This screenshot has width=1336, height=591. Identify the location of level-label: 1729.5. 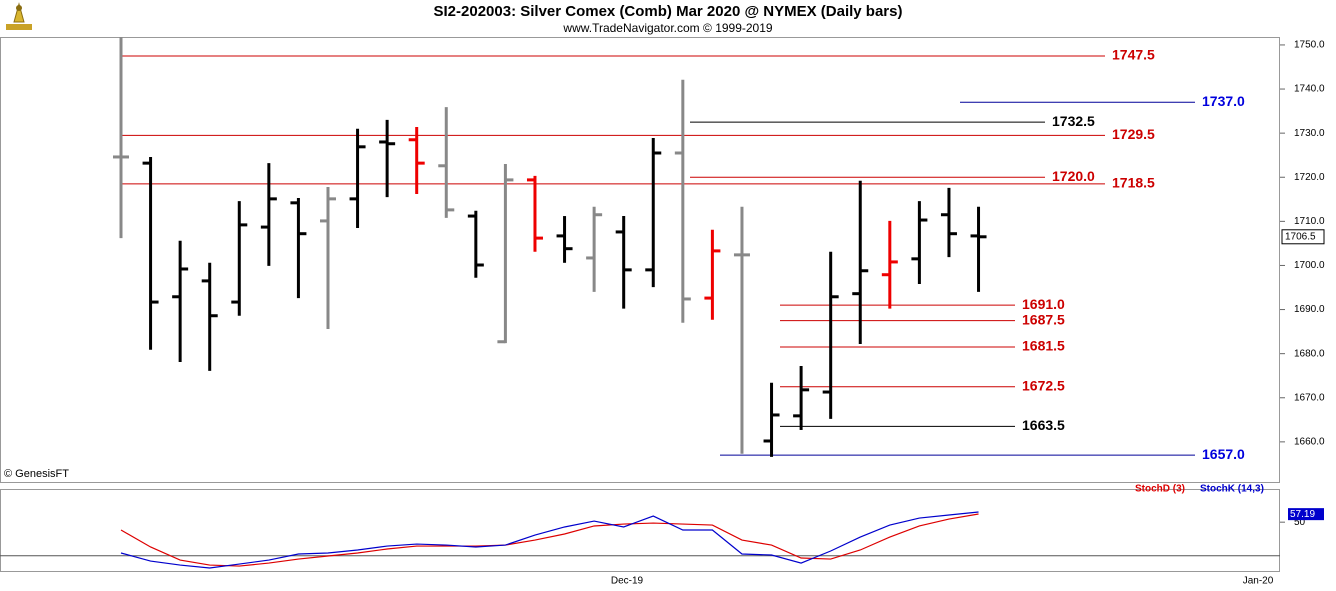
(1133, 134).